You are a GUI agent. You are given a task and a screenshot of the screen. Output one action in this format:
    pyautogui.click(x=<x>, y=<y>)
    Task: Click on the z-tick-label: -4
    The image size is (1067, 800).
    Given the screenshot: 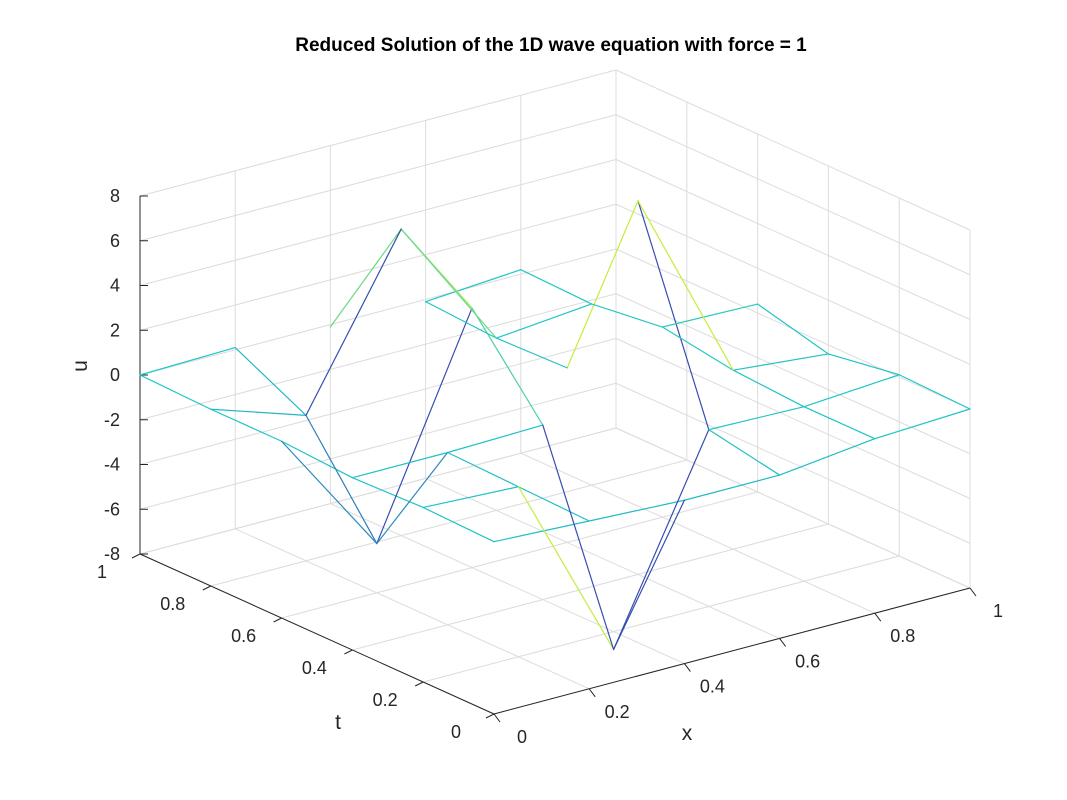 What is the action you would take?
    pyautogui.click(x=112, y=465)
    